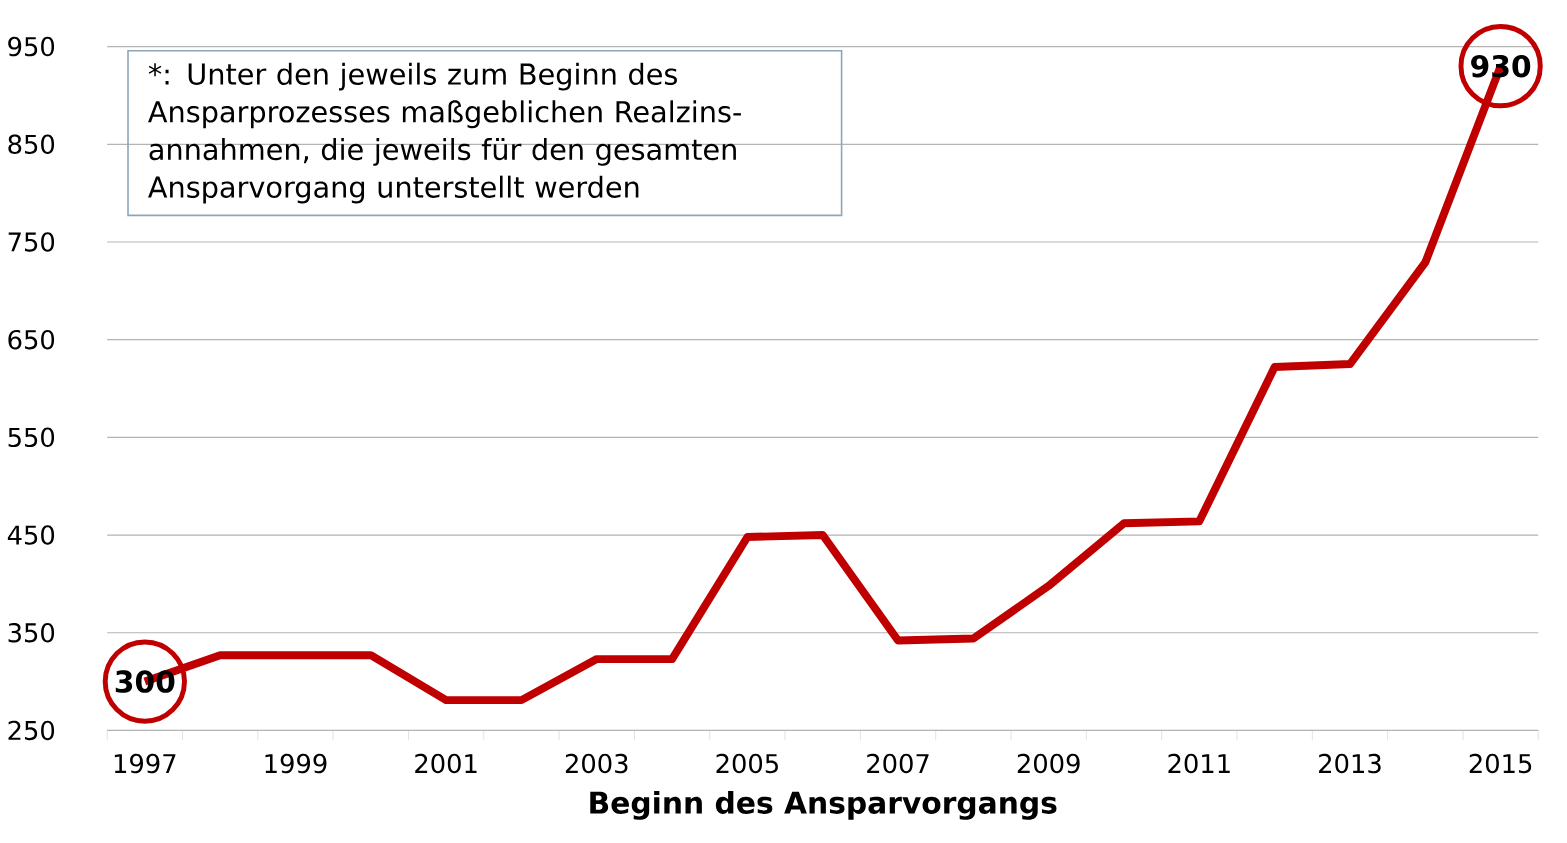  I want to click on data-label: 930, so click(1501, 66).